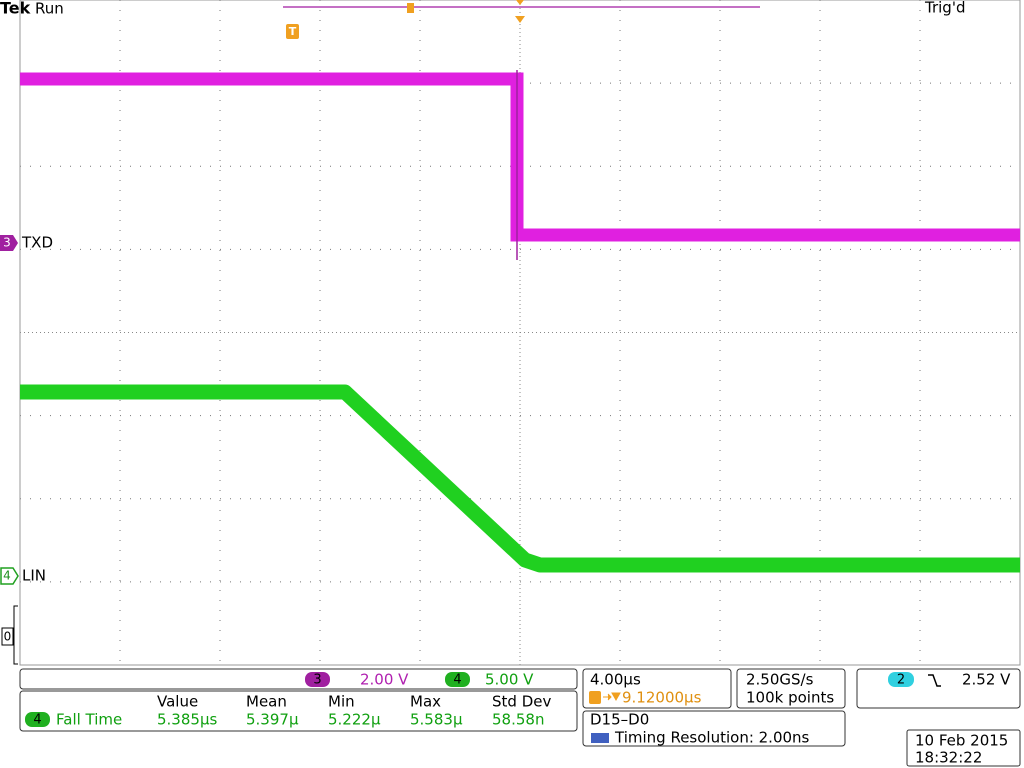 The image size is (1024, 768). Describe the element at coordinates (410, 8) in the screenshot. I see `record-view-marker` at that location.